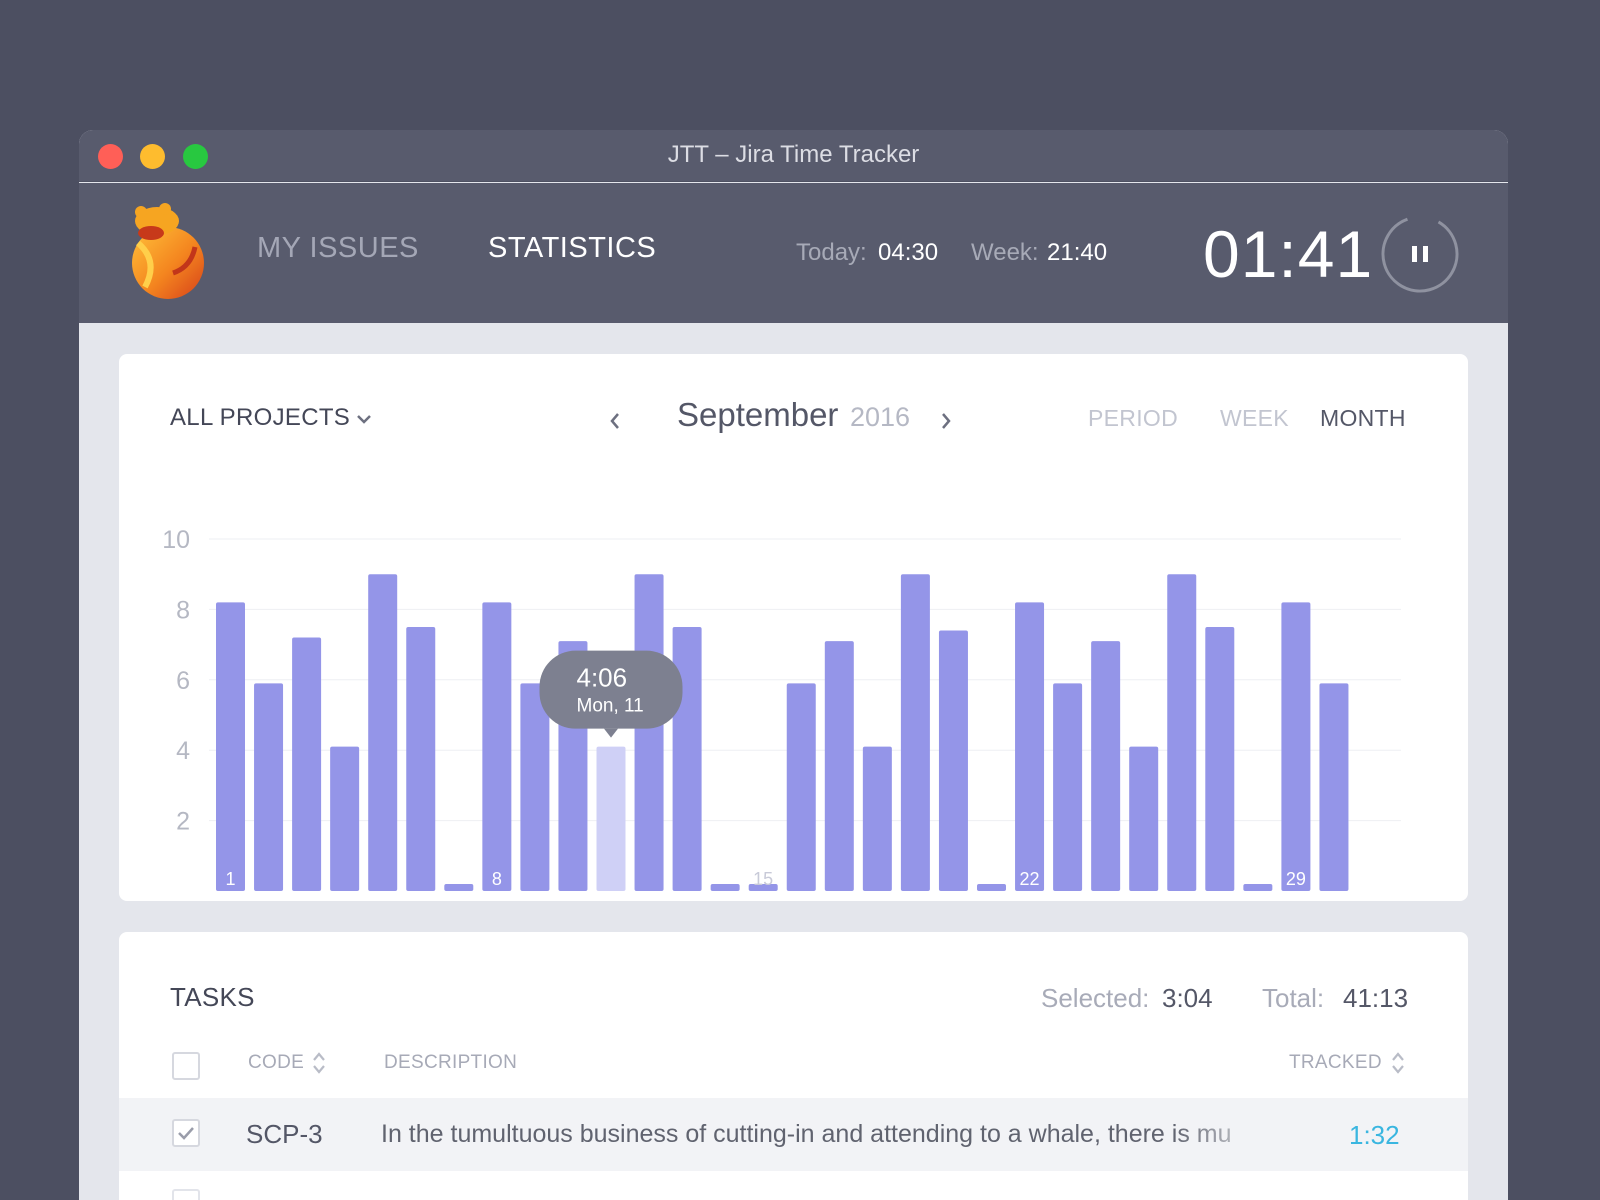  What do you see at coordinates (364, 419) in the screenshot?
I see `chevron-down-icon` at bounding box center [364, 419].